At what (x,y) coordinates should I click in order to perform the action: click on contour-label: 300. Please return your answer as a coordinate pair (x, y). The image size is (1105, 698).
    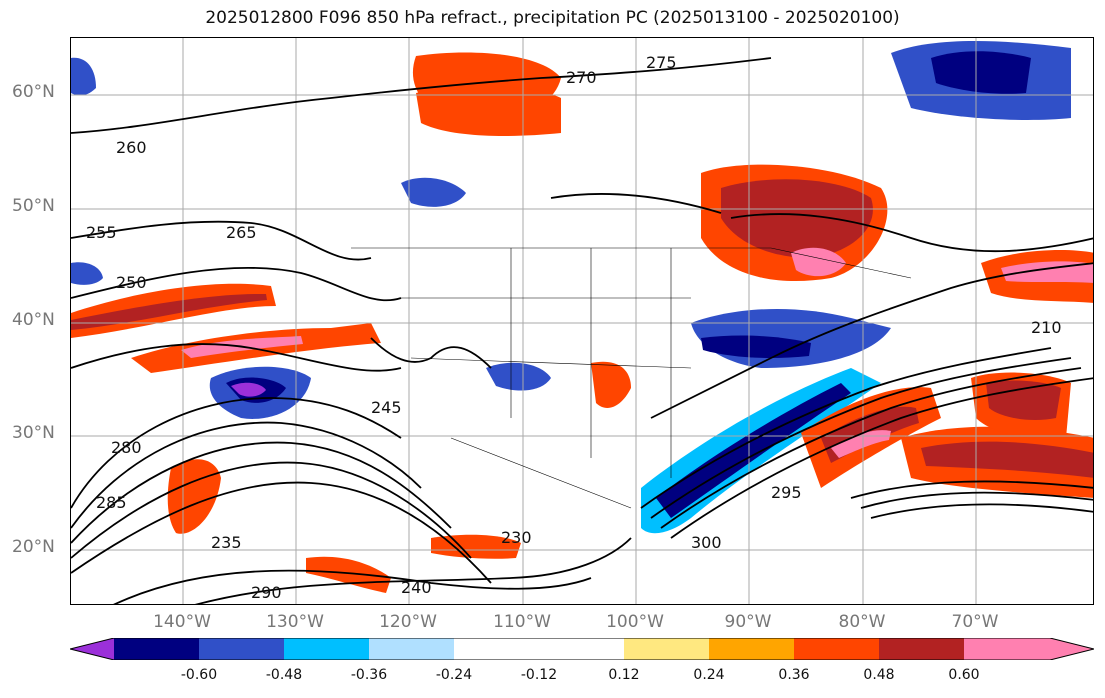
    Looking at the image, I should click on (706, 542).